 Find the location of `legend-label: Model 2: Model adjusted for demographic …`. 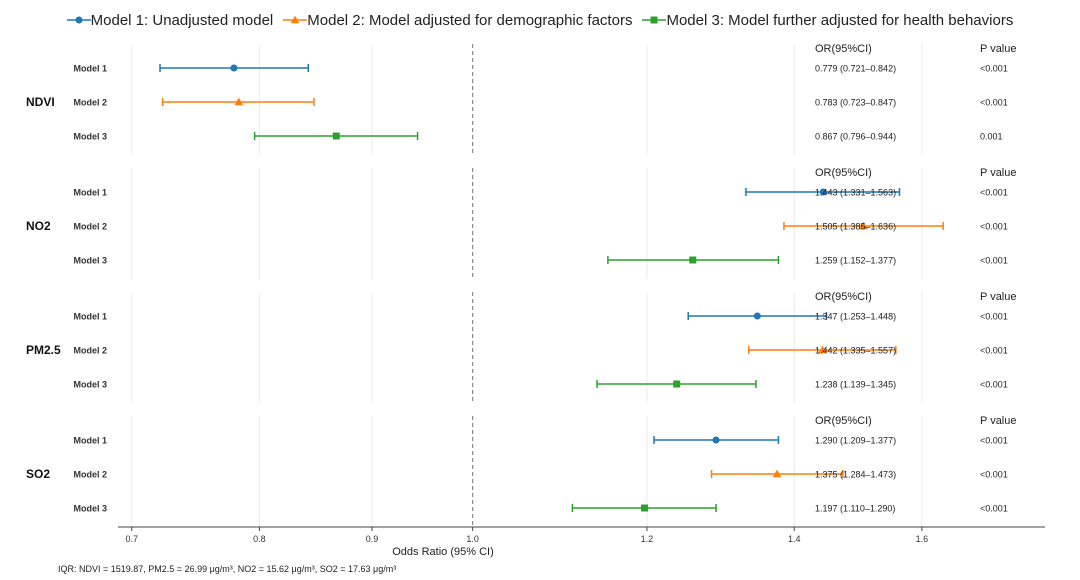

legend-label: Model 2: Model adjusted for demographic … is located at coordinates (470, 20).